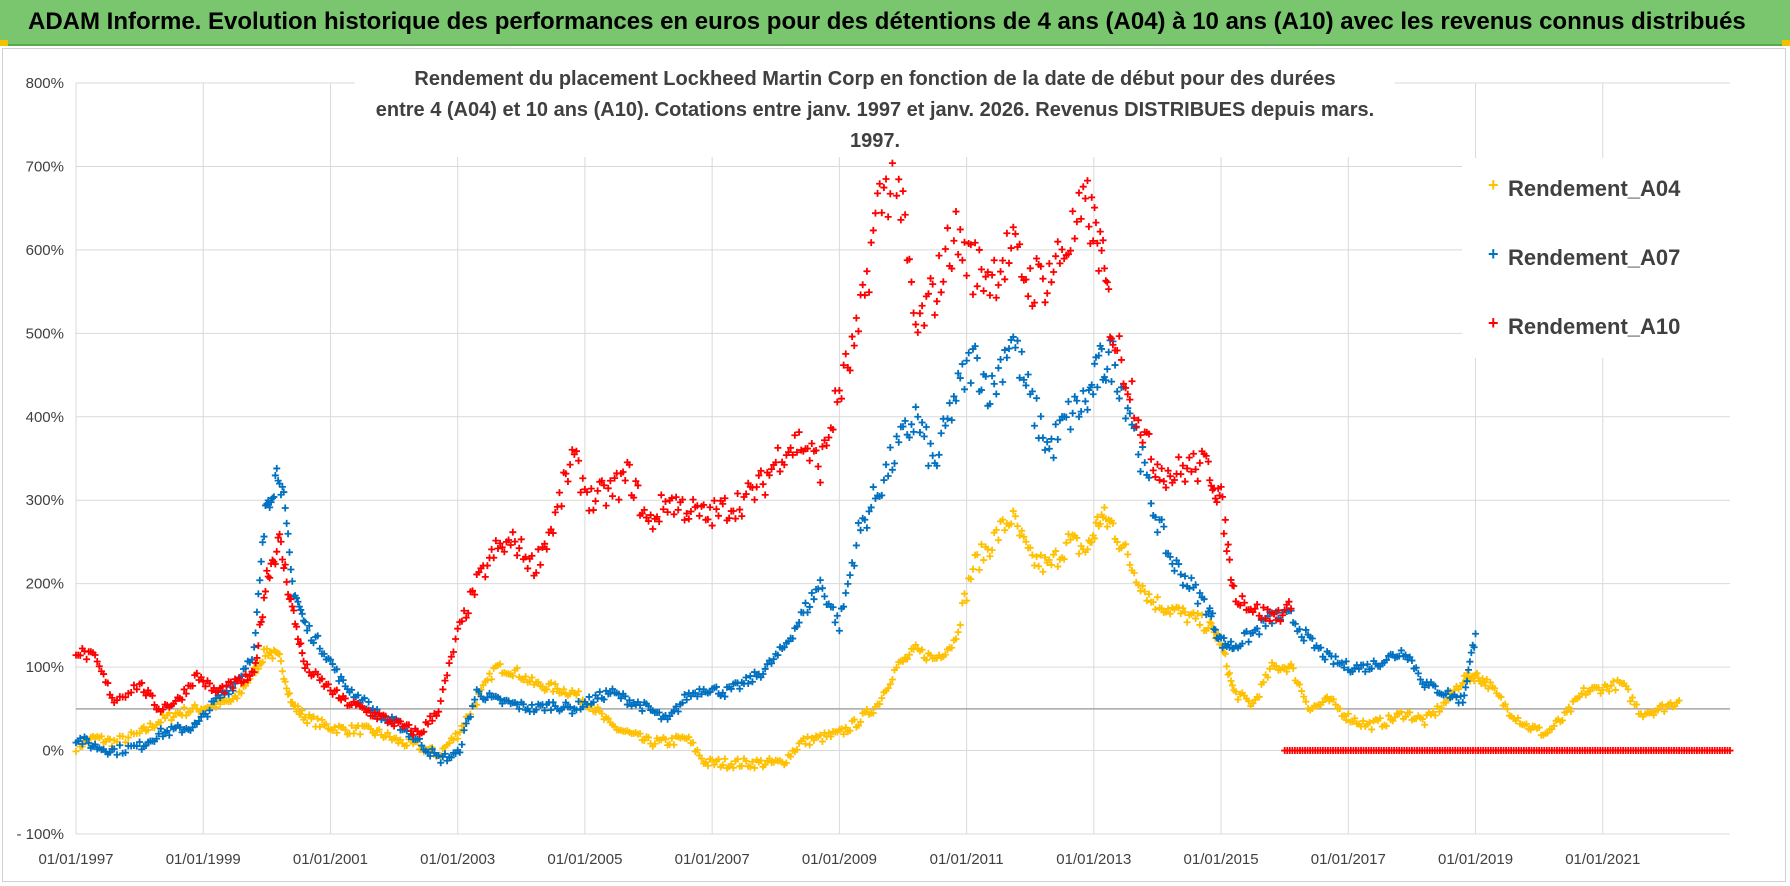 The image size is (1790, 886). I want to click on legend-marker-a07: +, so click(1493, 254).